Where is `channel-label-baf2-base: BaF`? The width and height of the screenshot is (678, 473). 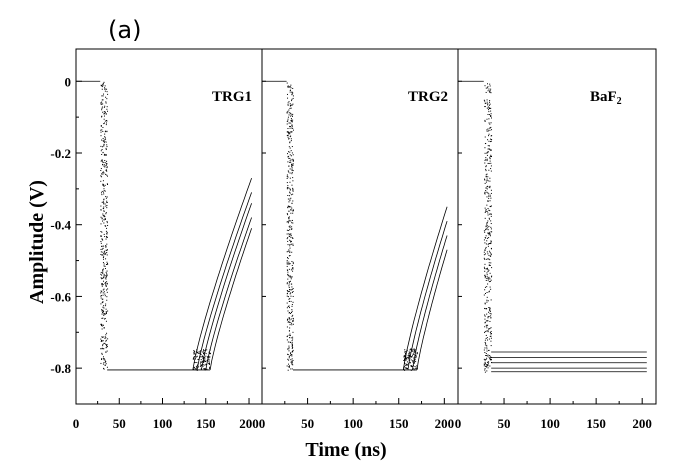
channel-label-baf2-base: BaF is located at coordinates (603, 97).